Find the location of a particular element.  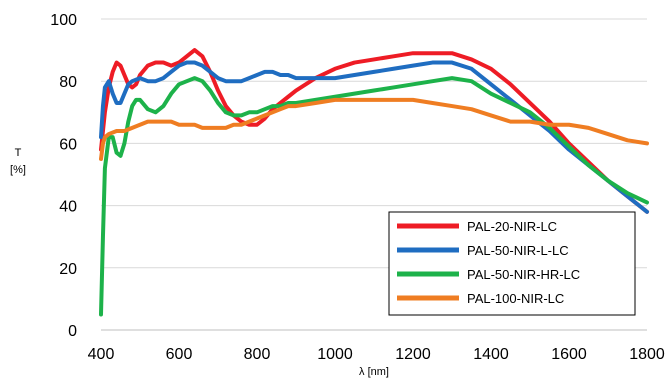

x-tick-label: 1400 is located at coordinates (491, 354).